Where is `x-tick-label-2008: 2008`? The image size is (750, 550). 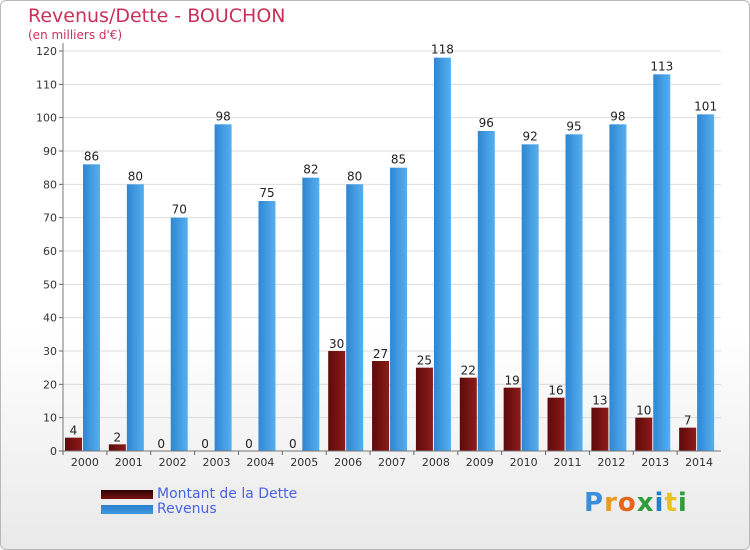
x-tick-label-2008: 2008 is located at coordinates (436, 462).